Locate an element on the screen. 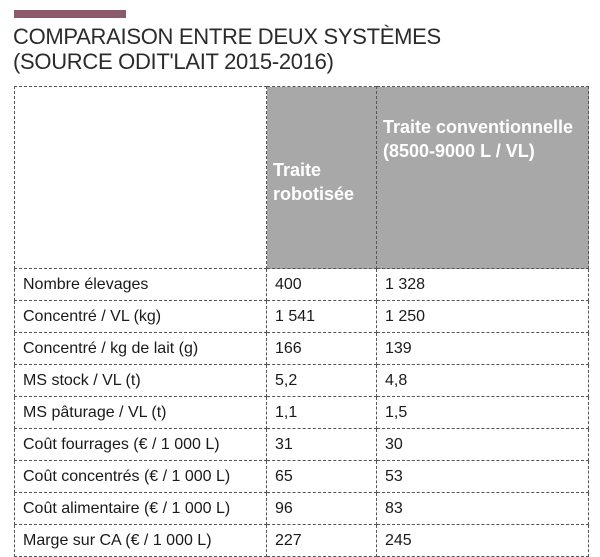 Image resolution: width=600 pixels, height=557 pixels. table-row: Coût fourrages (€ / 1 000 L) 31 30 is located at coordinates (301, 444).